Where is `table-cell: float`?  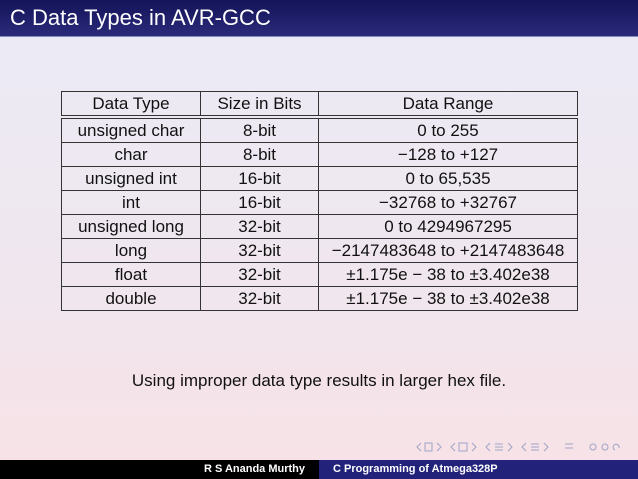
table-cell: float is located at coordinates (131, 274).